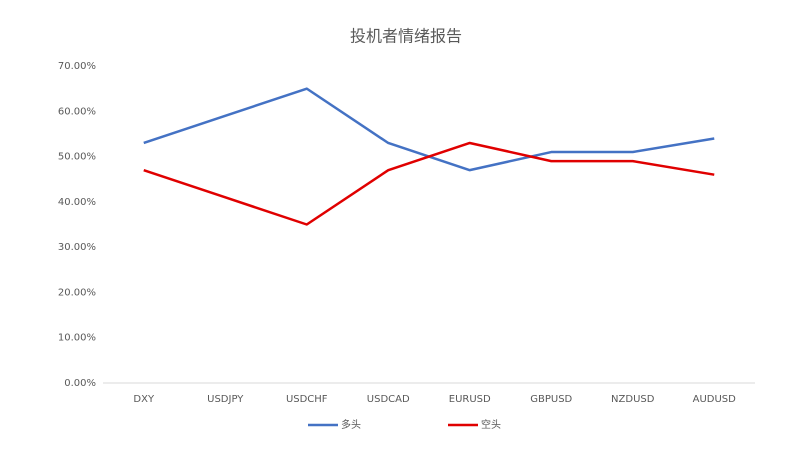 The width and height of the screenshot is (812, 459). What do you see at coordinates (77, 111) in the screenshot?
I see `y-tick-label: 60.00%` at bounding box center [77, 111].